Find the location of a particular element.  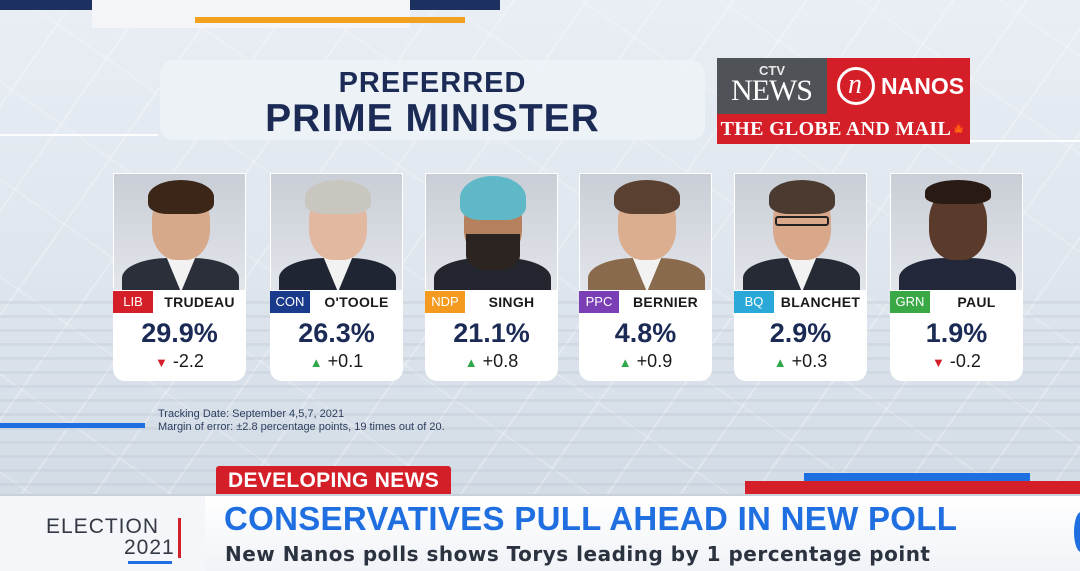

candidate-name: TRUDEAU is located at coordinates (199, 302).